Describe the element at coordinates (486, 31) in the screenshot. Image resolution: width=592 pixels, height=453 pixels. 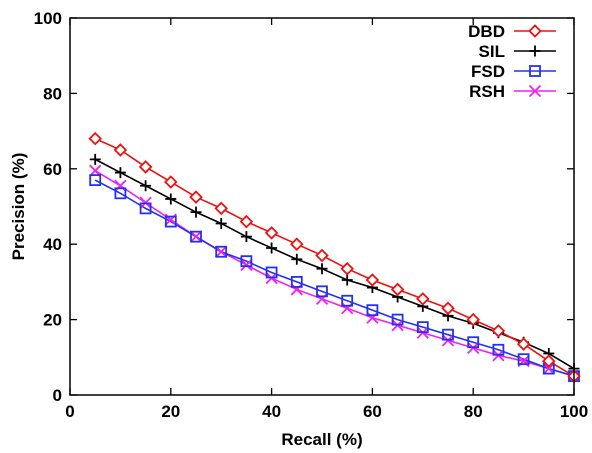
I see `legend-label-dbd: DBD` at that location.